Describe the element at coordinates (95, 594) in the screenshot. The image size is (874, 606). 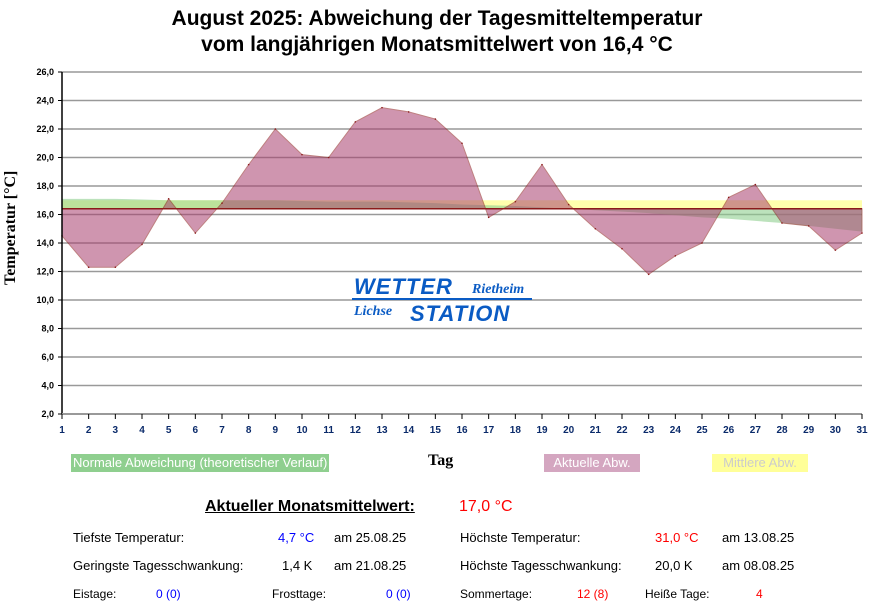
I see `eistage-label: Eistage:` at that location.